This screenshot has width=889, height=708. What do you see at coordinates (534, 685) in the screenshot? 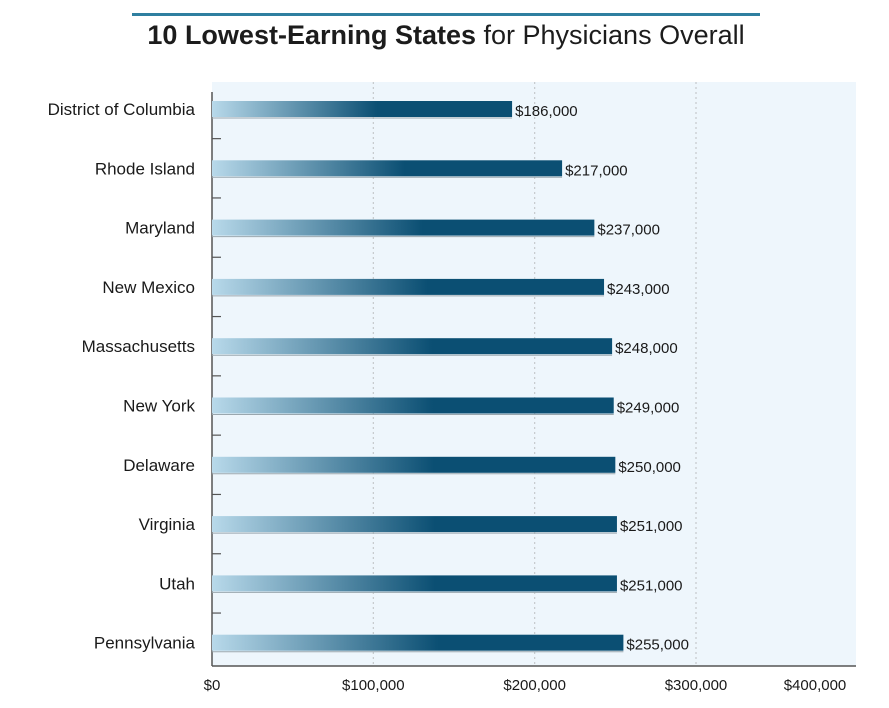
I see `x-tick-label: $200,000` at bounding box center [534, 685].